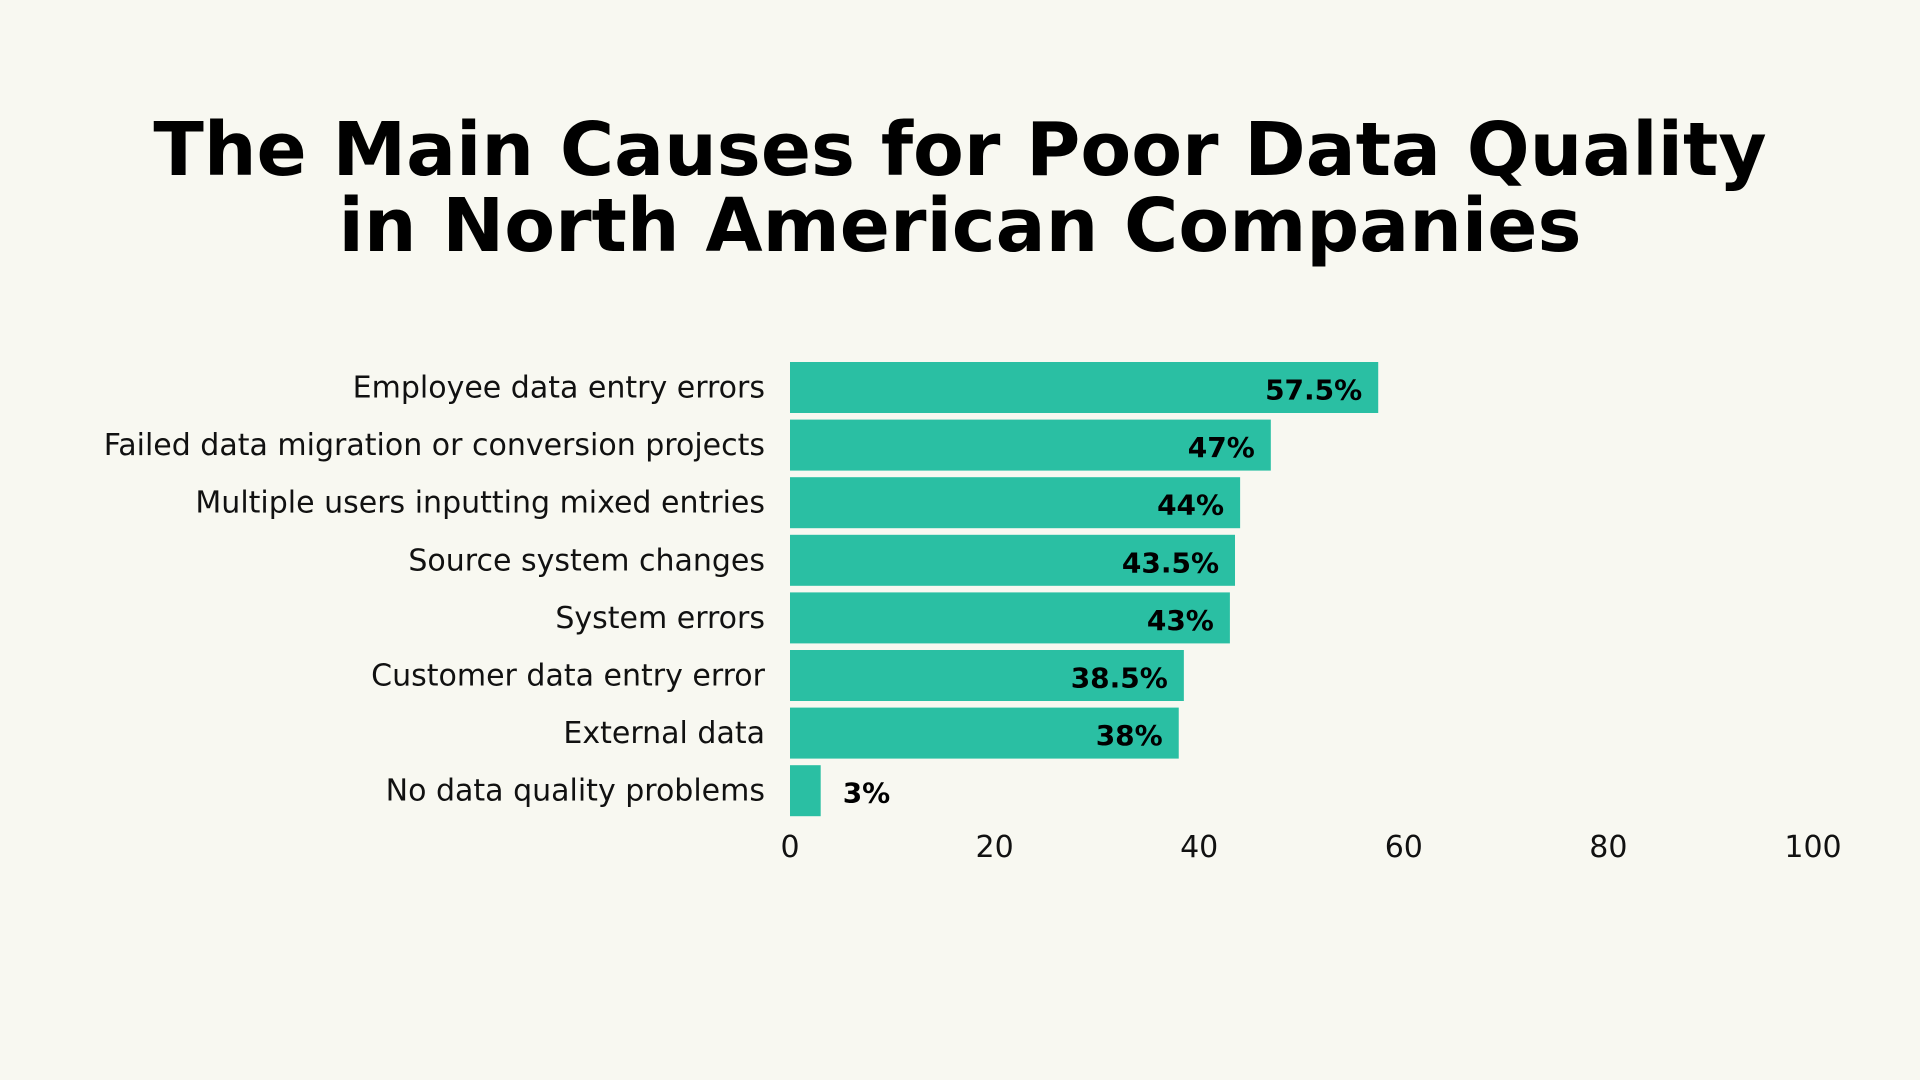  I want to click on data-label: 57.5%, so click(1313, 390).